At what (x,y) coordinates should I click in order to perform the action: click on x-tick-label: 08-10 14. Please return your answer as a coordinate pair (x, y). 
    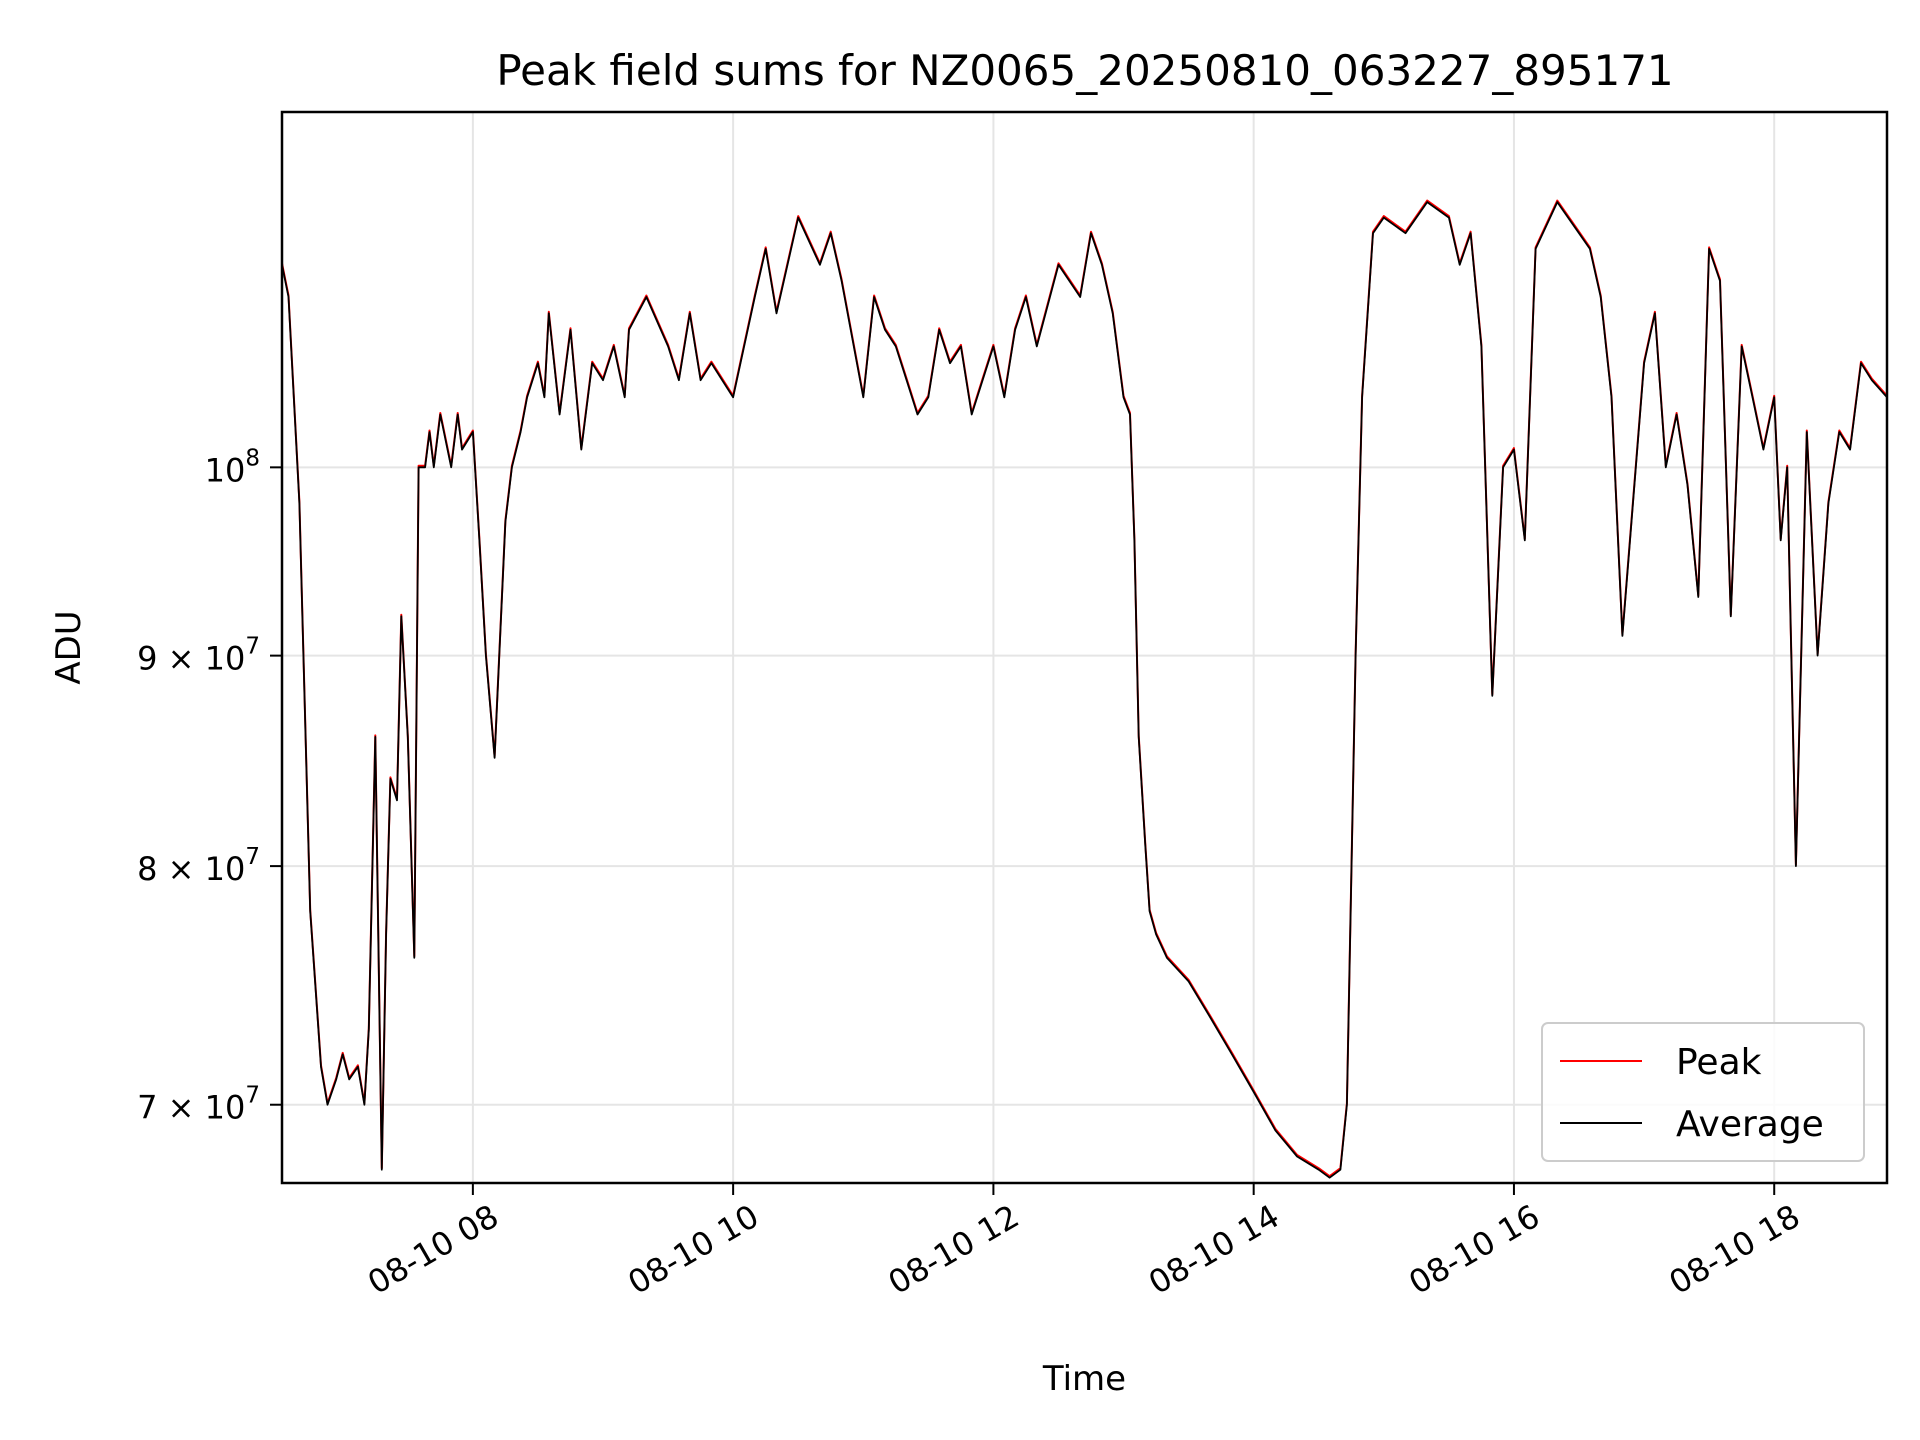
    Looking at the image, I should click on (1214, 1249).